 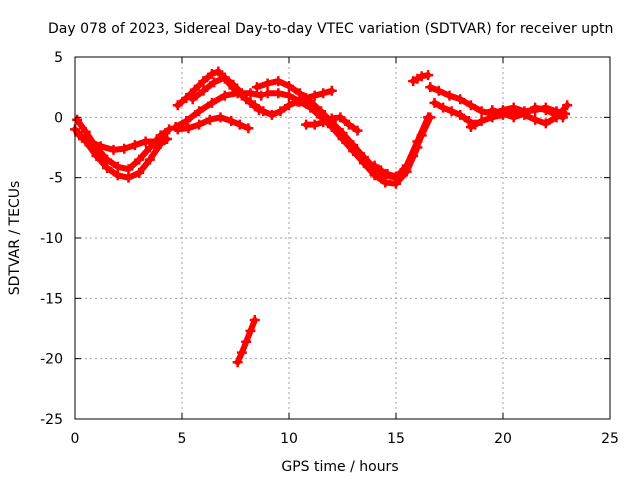 What do you see at coordinates (15, 238) in the screenshot?
I see `y-axis-label: SDTVAR / TECUs` at bounding box center [15, 238].